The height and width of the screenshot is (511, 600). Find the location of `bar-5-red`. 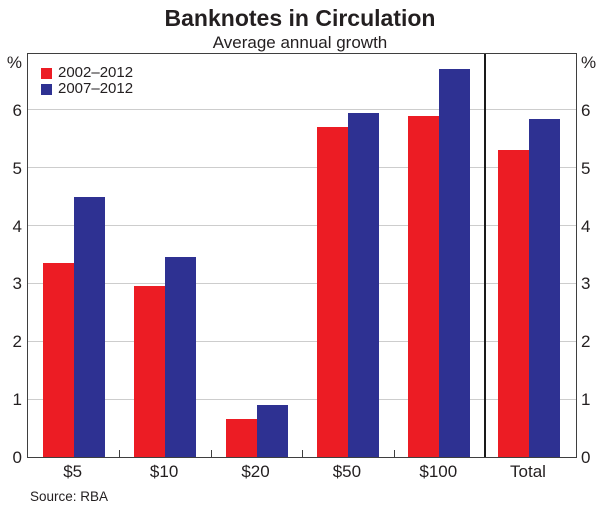

bar-5-red is located at coordinates (58, 360).